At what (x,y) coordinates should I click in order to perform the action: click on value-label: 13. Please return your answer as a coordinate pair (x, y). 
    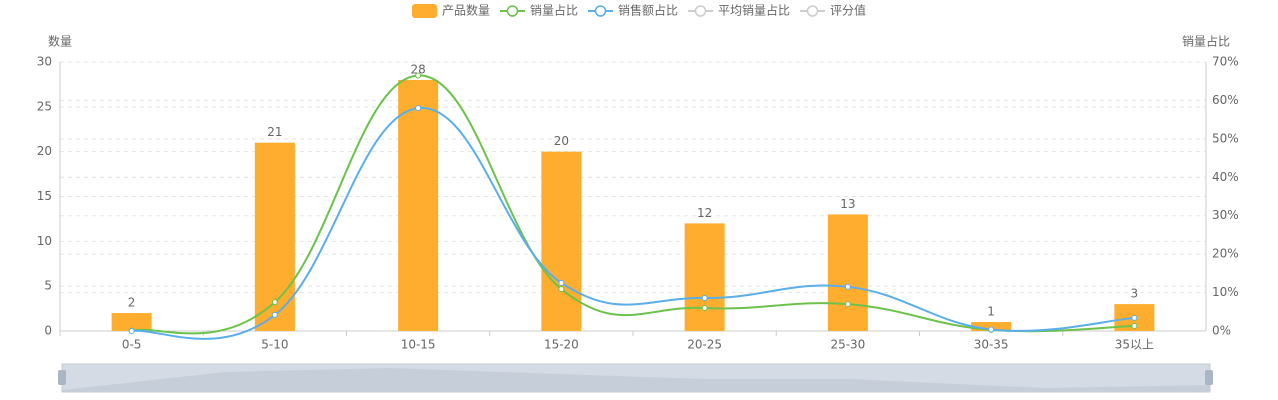
    Looking at the image, I should click on (847, 204).